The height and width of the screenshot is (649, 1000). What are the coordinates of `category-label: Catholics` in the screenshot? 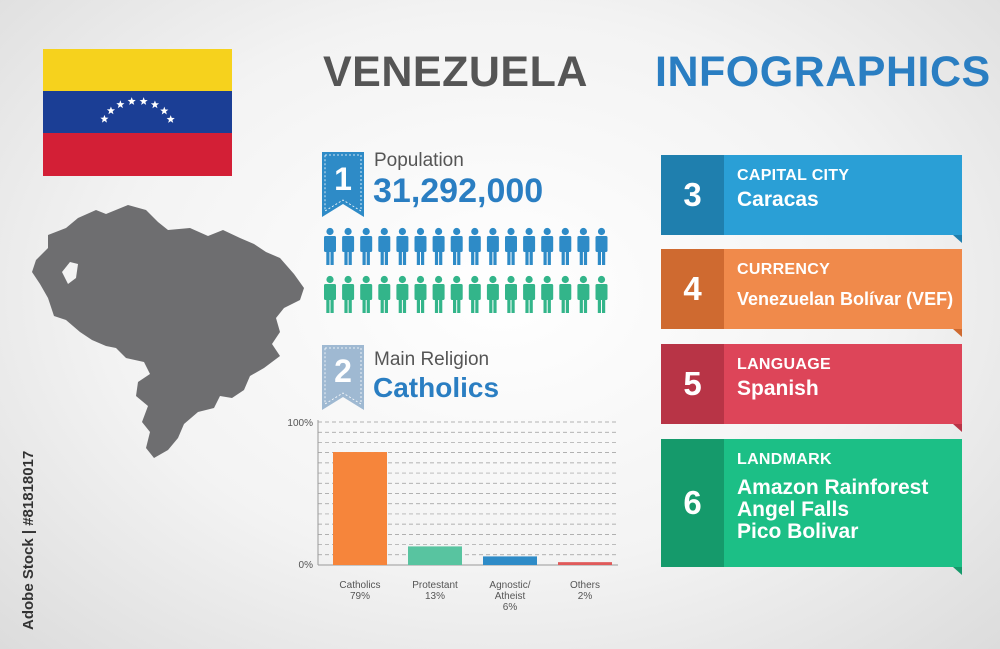 It's located at (359, 585).